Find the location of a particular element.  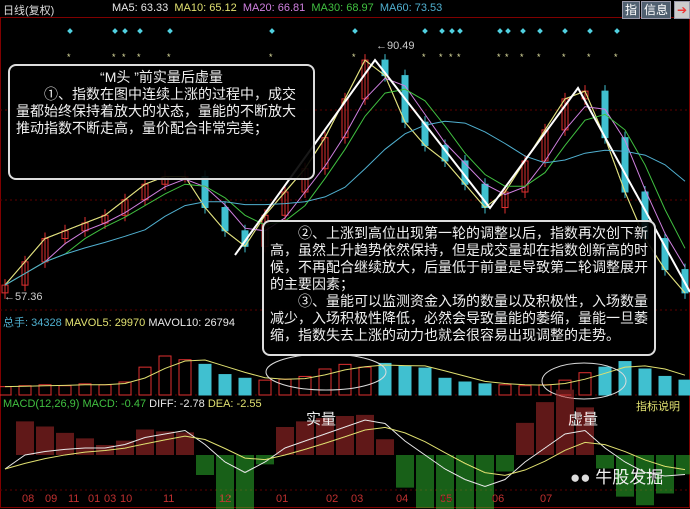

volume-legend: 总手: 34328 MAVOL5: 29970 MAVOL10: 26794 is located at coordinates (119, 322).